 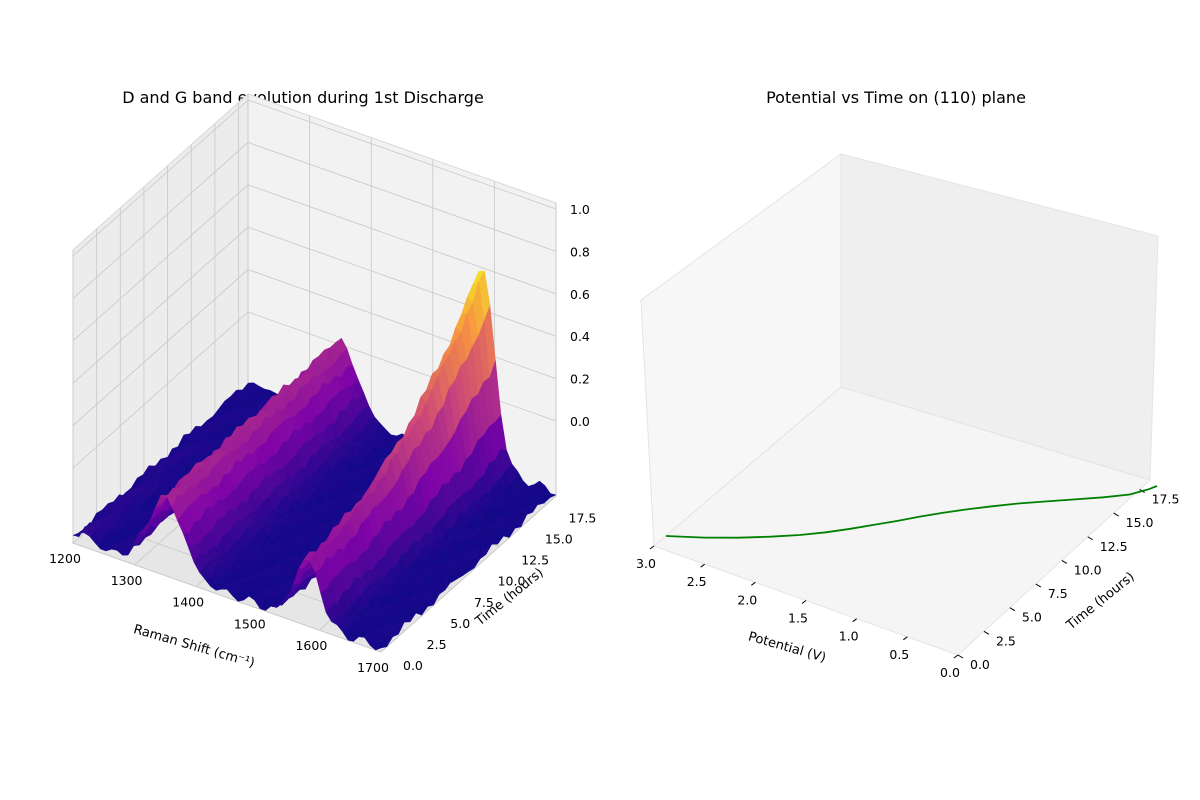 What do you see at coordinates (1058, 593) in the screenshot?
I see `right-y-tick-label: 7.5` at bounding box center [1058, 593].